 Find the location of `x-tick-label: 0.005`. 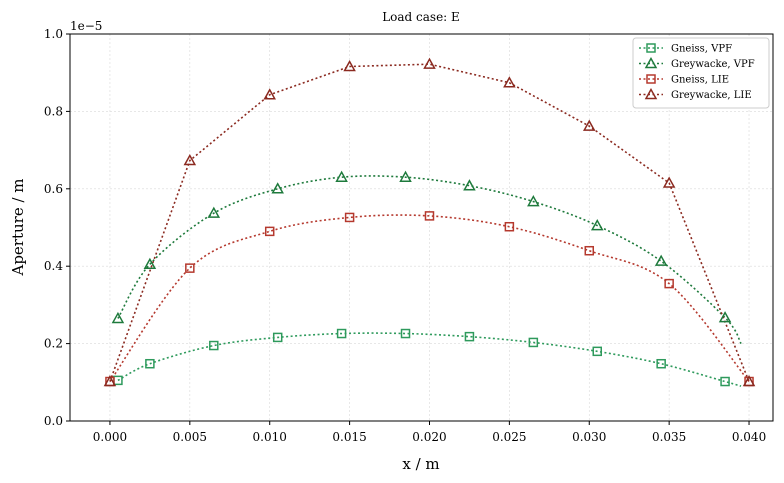

x-tick-label: 0.005 is located at coordinates (190, 437).